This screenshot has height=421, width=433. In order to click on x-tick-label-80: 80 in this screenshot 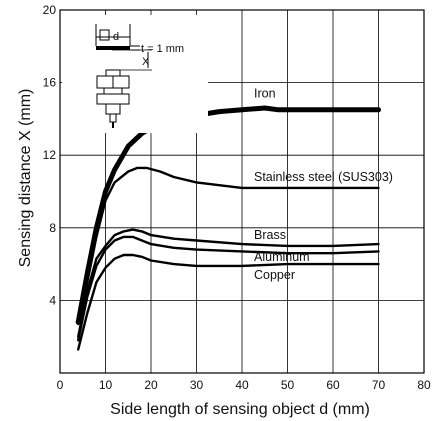, I will do `click(424, 385)`.